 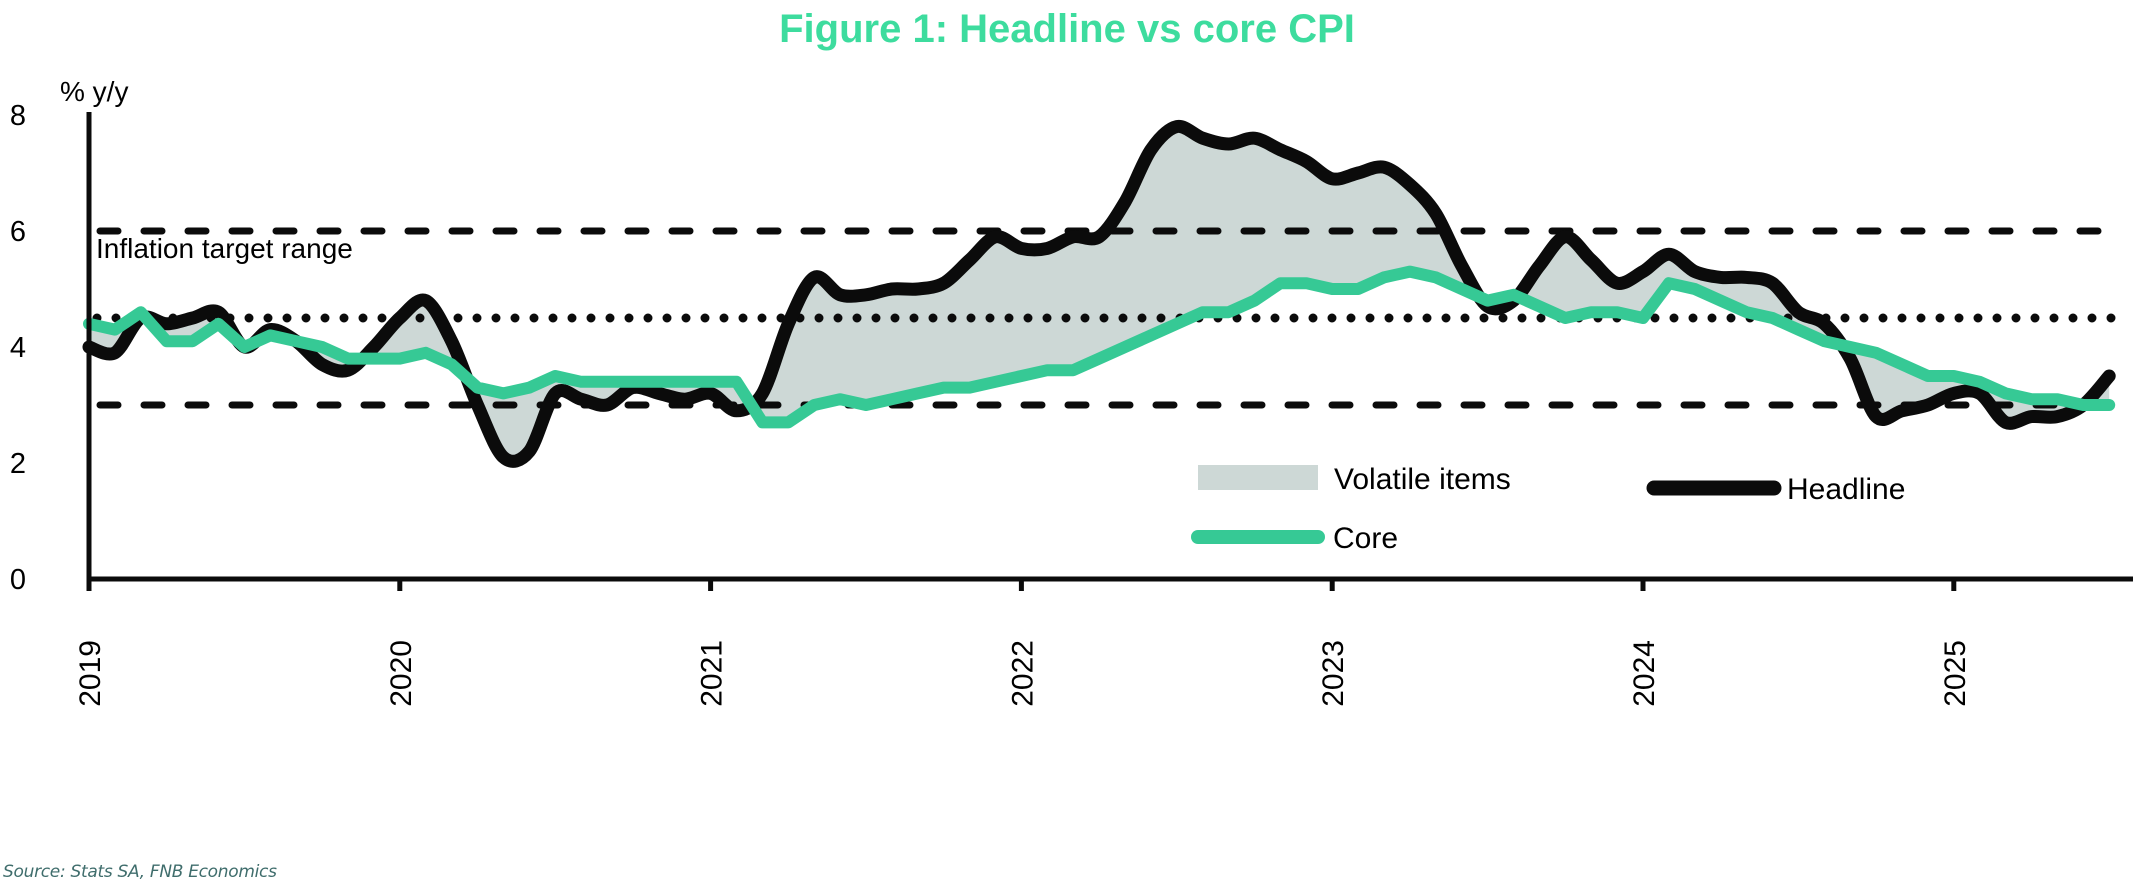 I want to click on legend-item-volatile-items: Volatile items, so click(x=1354, y=479).